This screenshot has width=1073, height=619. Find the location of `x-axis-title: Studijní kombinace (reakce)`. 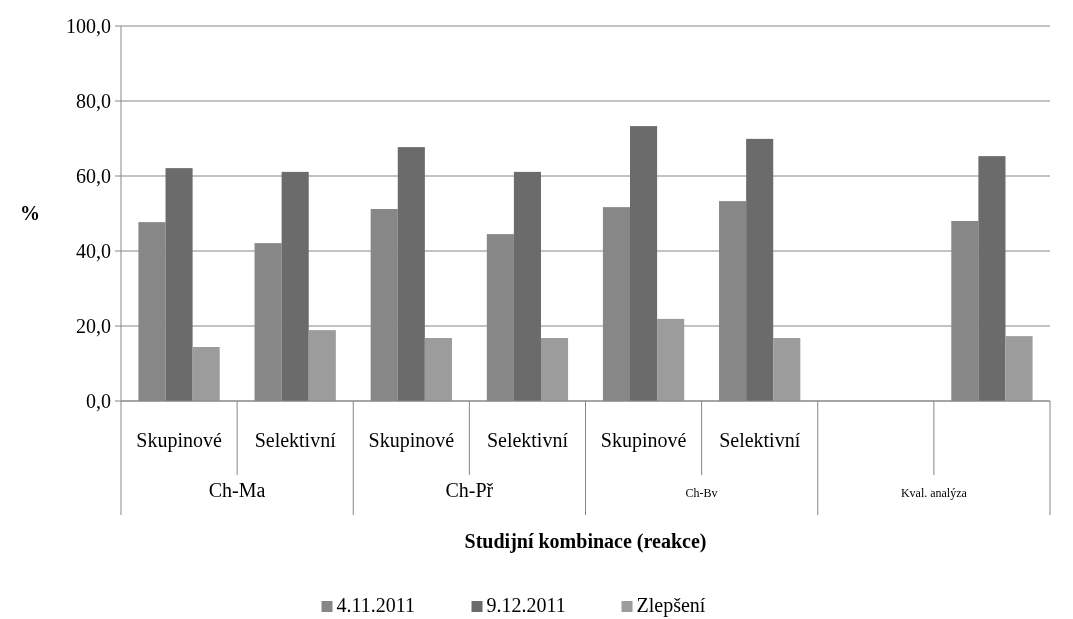

x-axis-title: Studijní kombinace (reakce) is located at coordinates (585, 541).